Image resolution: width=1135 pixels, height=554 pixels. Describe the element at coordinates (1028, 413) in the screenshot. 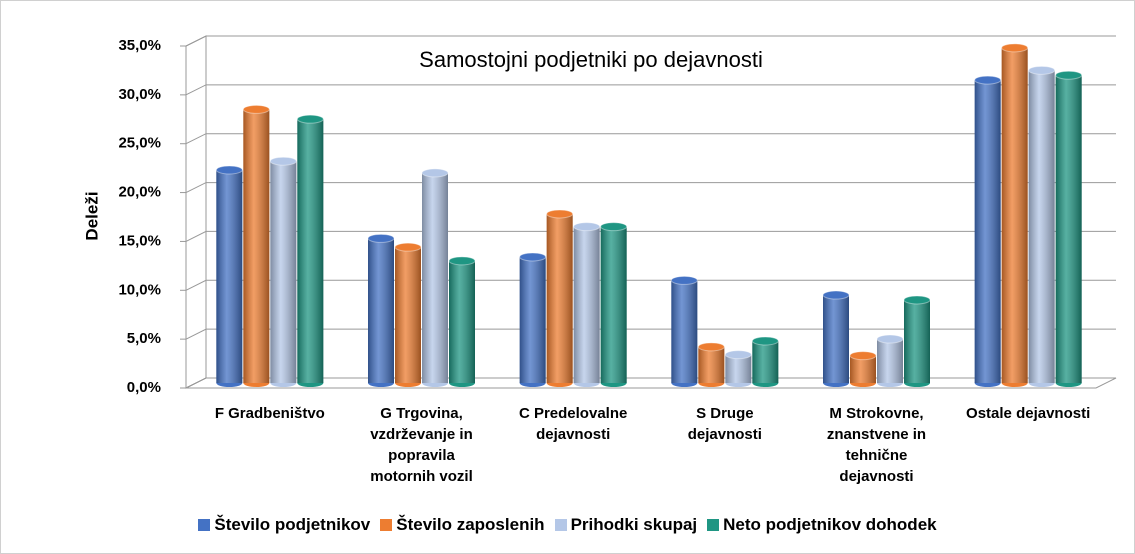

I see `x-tick-label: Ostale dejavnosti` at that location.